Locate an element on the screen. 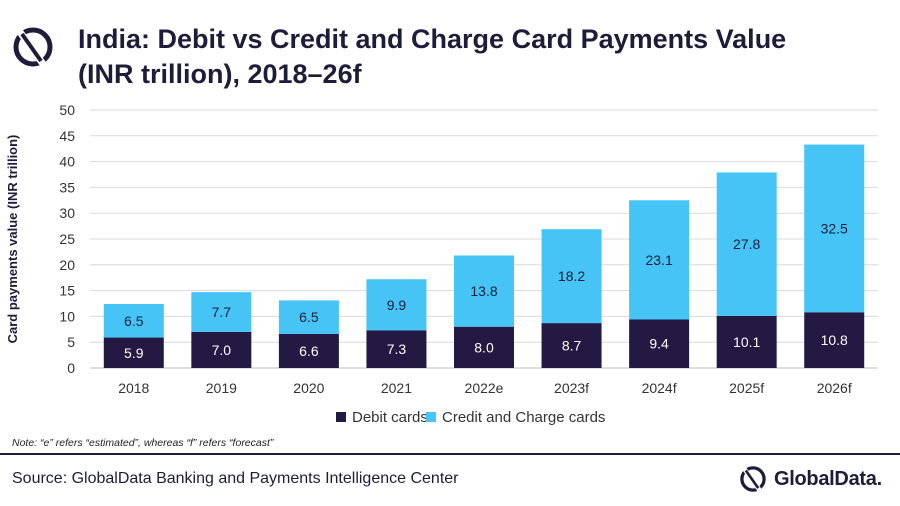 This screenshot has width=900, height=506. globaldata-logo-icon is located at coordinates (33, 47).